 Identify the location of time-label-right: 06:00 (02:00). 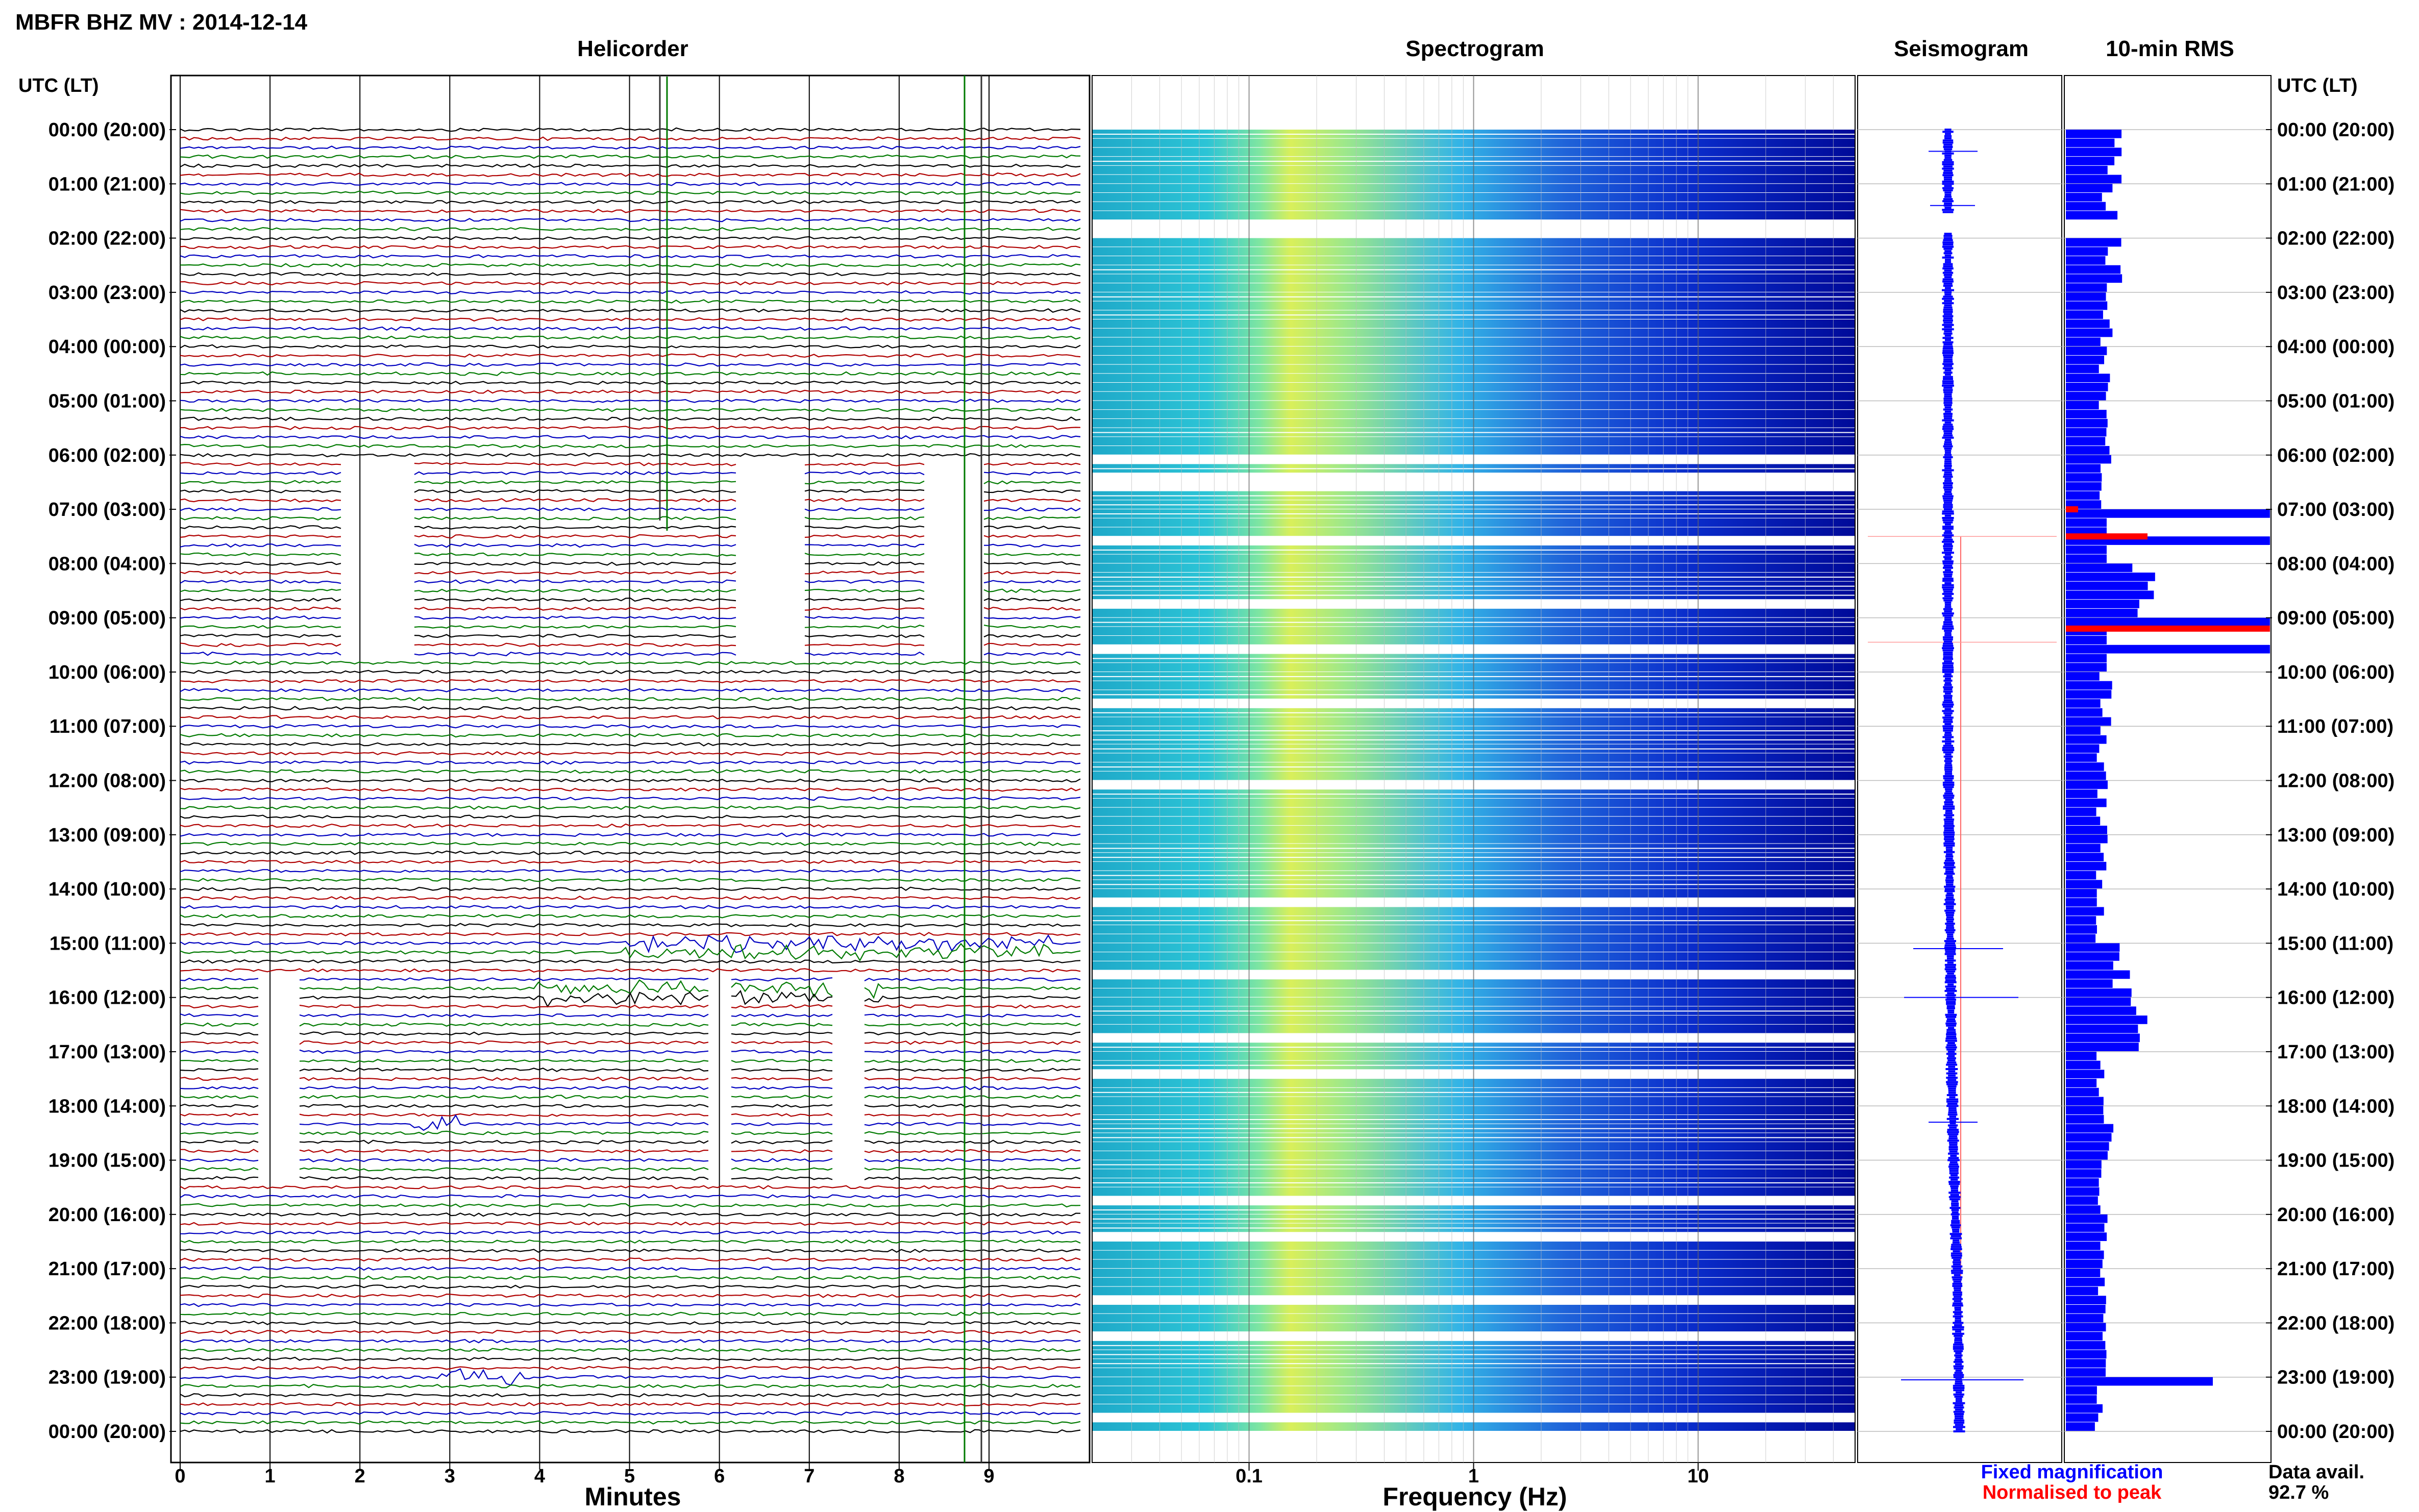
(2336, 455).